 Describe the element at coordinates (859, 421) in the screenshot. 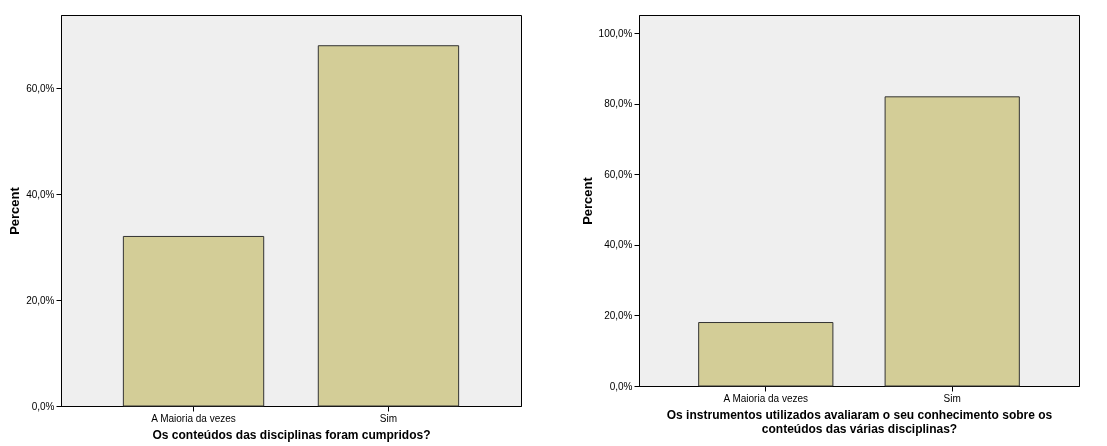

I see `x-axis-title: Os instrumentos utilizados avaliaram o seu conhecimento sobre os conteúdos das várias disciplinas?` at that location.